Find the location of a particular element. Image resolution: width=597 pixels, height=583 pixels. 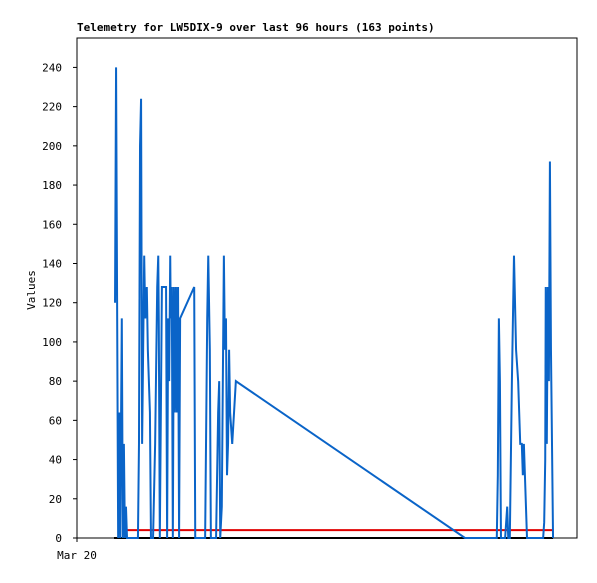

y-tick-label: 100 is located at coordinates (52, 342).